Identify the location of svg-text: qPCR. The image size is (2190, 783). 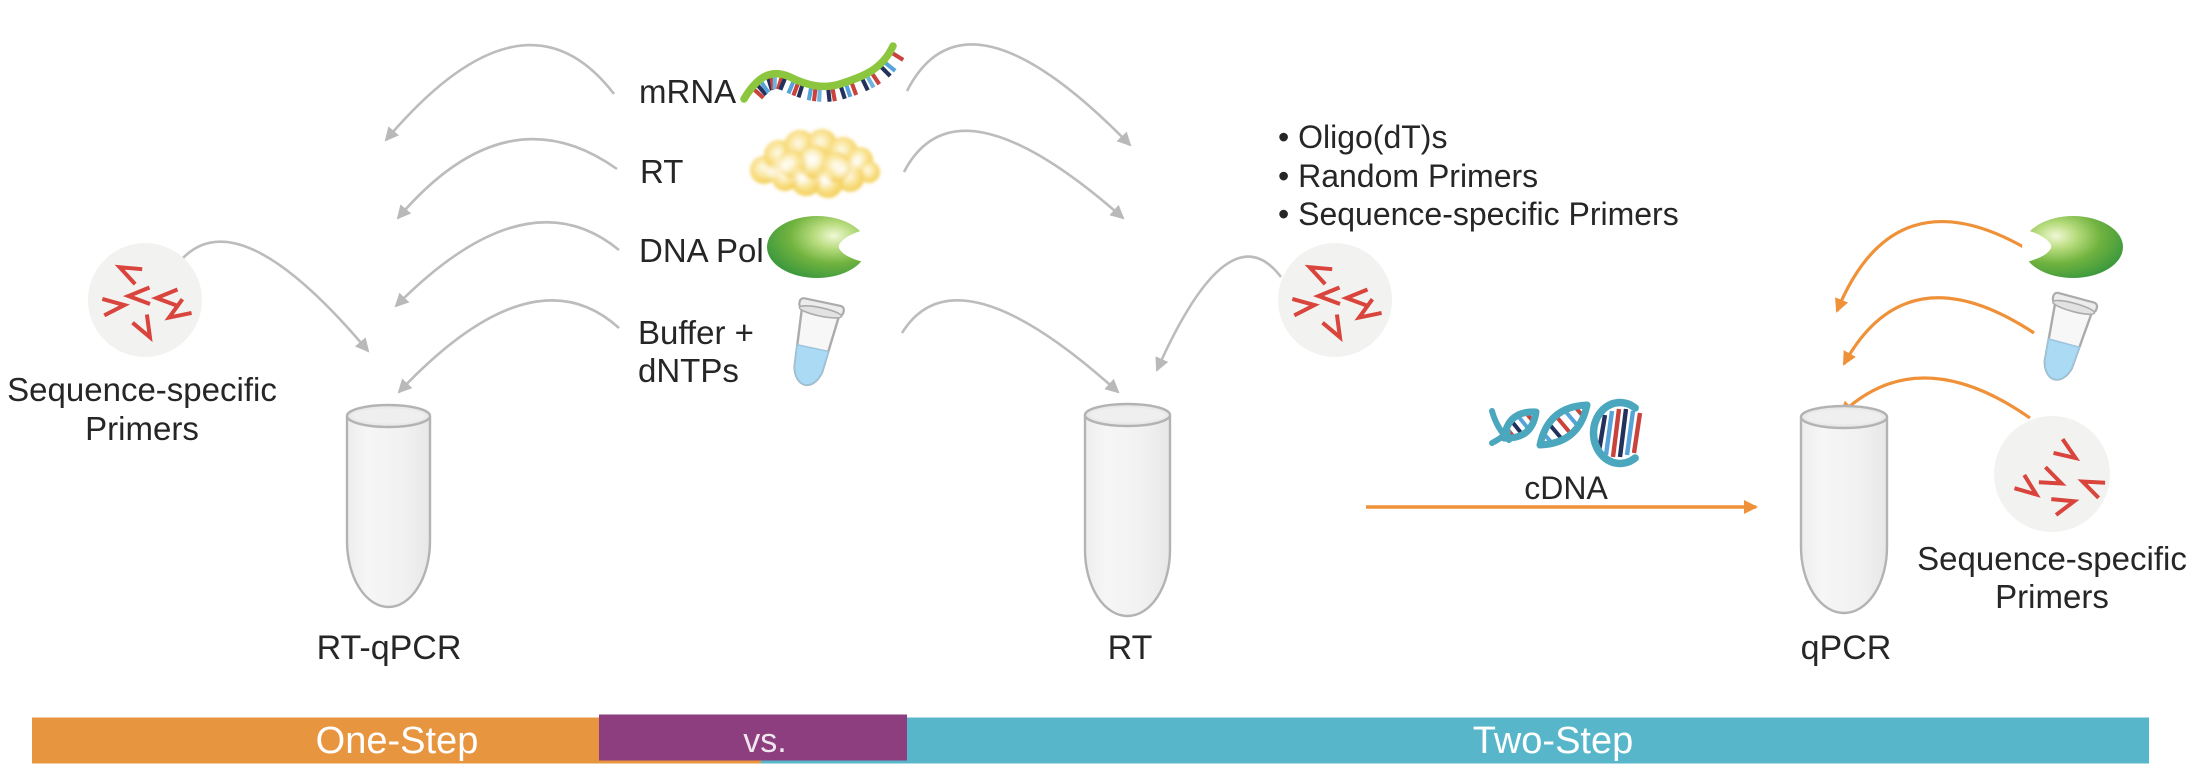
(1846, 648).